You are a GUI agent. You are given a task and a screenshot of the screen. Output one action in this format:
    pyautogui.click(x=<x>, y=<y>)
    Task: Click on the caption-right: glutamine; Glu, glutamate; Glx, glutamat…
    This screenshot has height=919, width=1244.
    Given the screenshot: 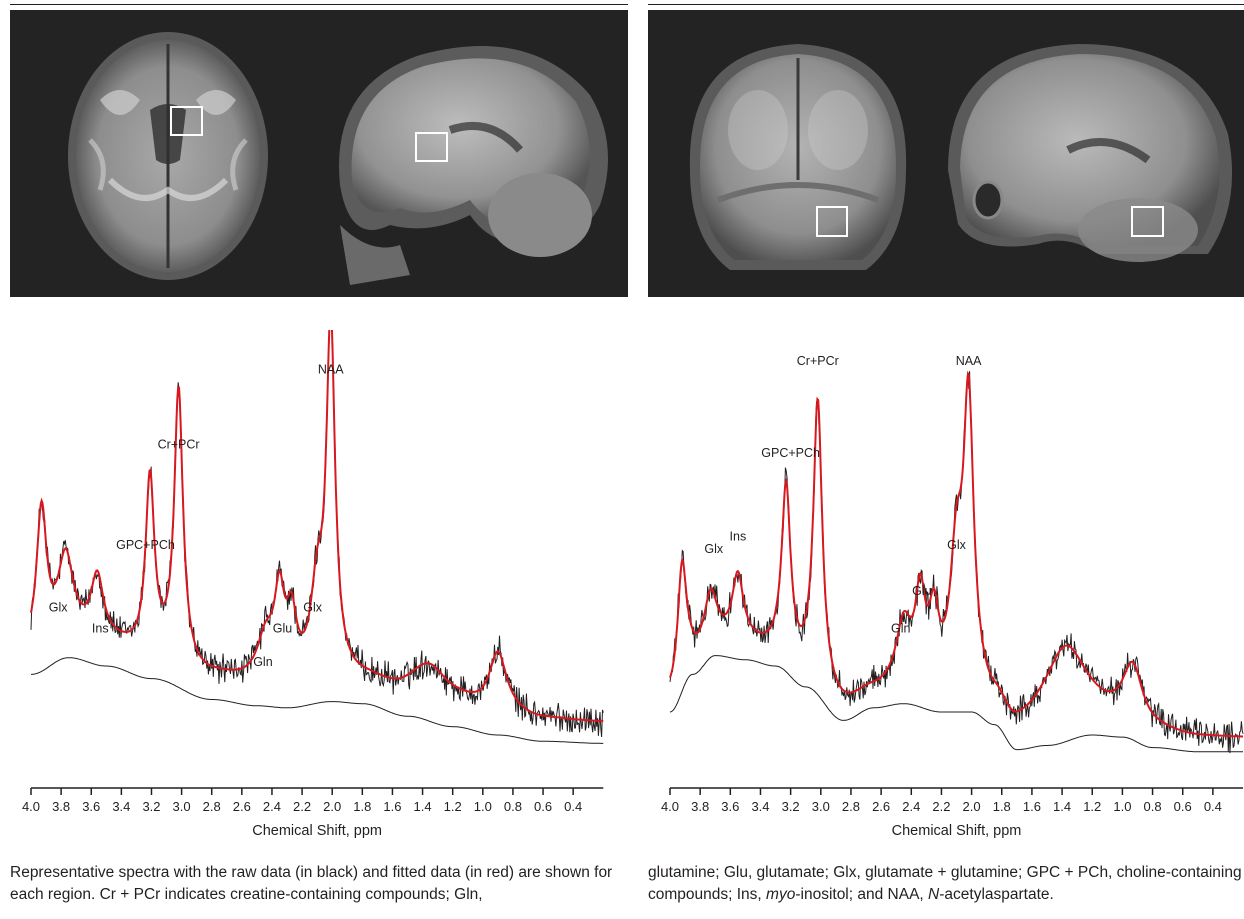 What is the action you would take?
    pyautogui.click(x=946, y=884)
    